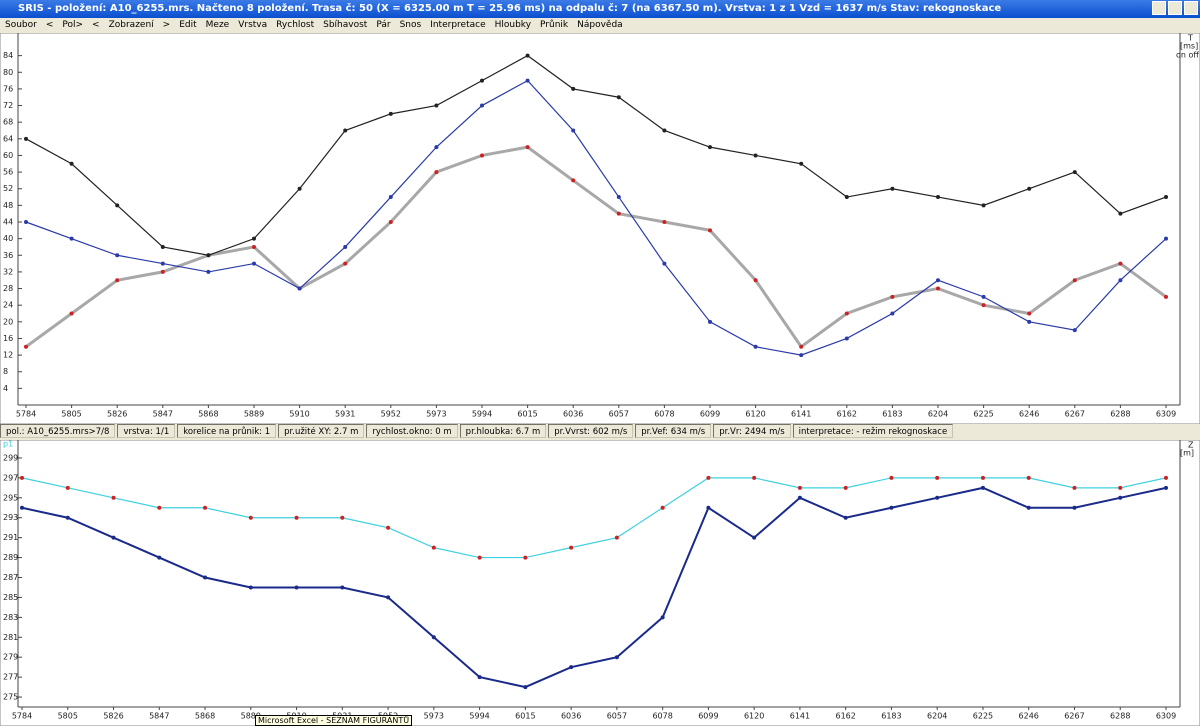  What do you see at coordinates (188, 25) in the screenshot?
I see `menu-item: Edit` at bounding box center [188, 25].